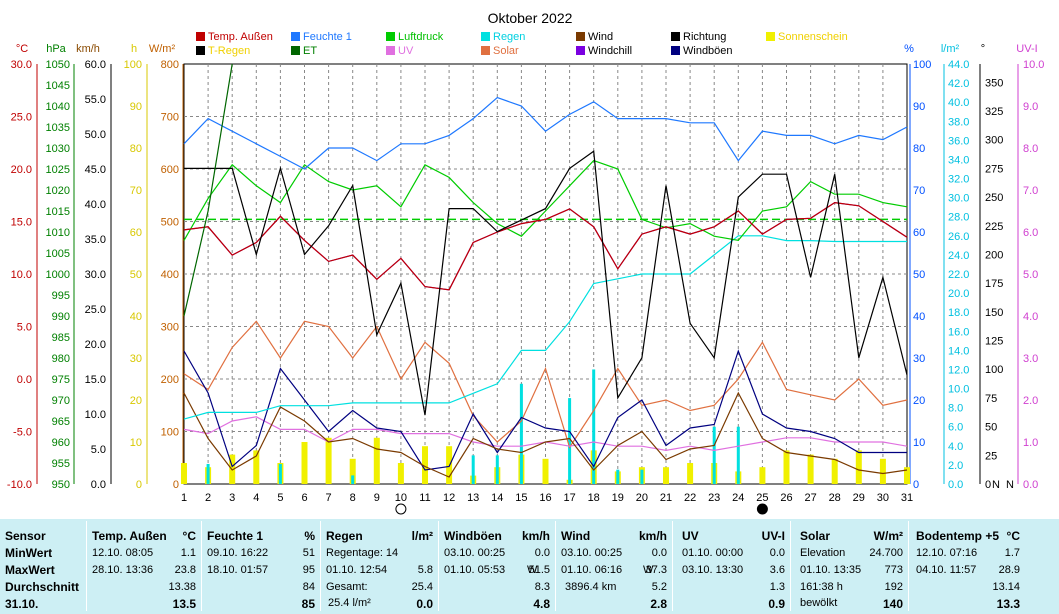 This screenshot has height=614, width=1059. I want to click on wind-unit: km/h, so click(652, 536).